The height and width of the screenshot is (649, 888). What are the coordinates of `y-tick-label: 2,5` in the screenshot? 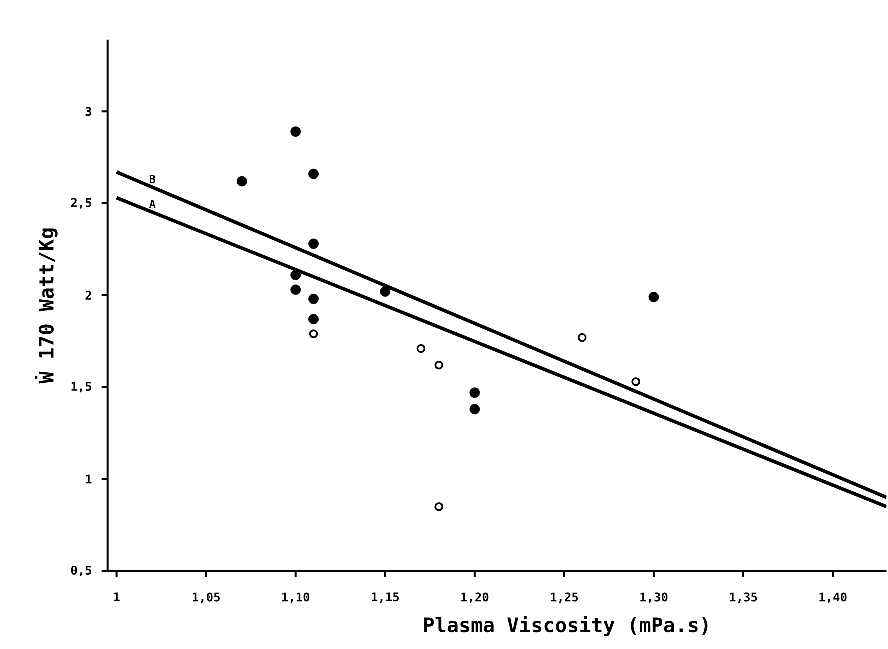 It's located at (81, 203).